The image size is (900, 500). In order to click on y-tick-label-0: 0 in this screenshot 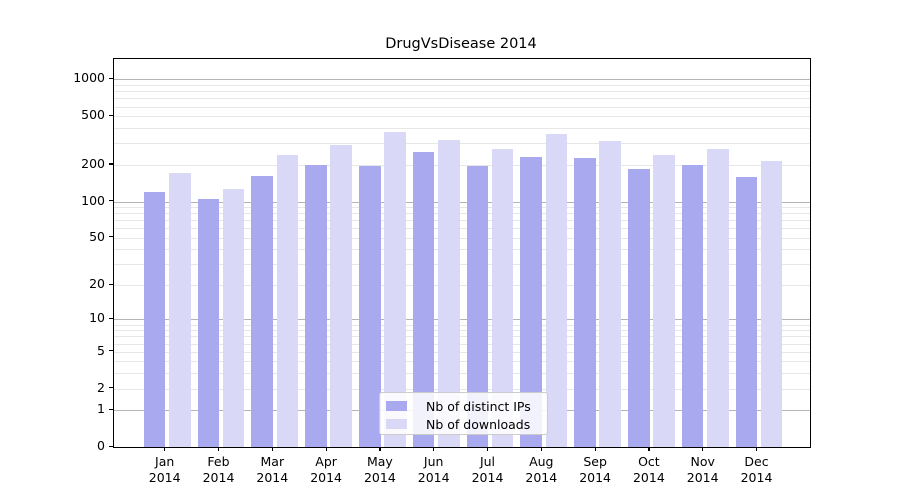, I will do `click(101, 445)`.